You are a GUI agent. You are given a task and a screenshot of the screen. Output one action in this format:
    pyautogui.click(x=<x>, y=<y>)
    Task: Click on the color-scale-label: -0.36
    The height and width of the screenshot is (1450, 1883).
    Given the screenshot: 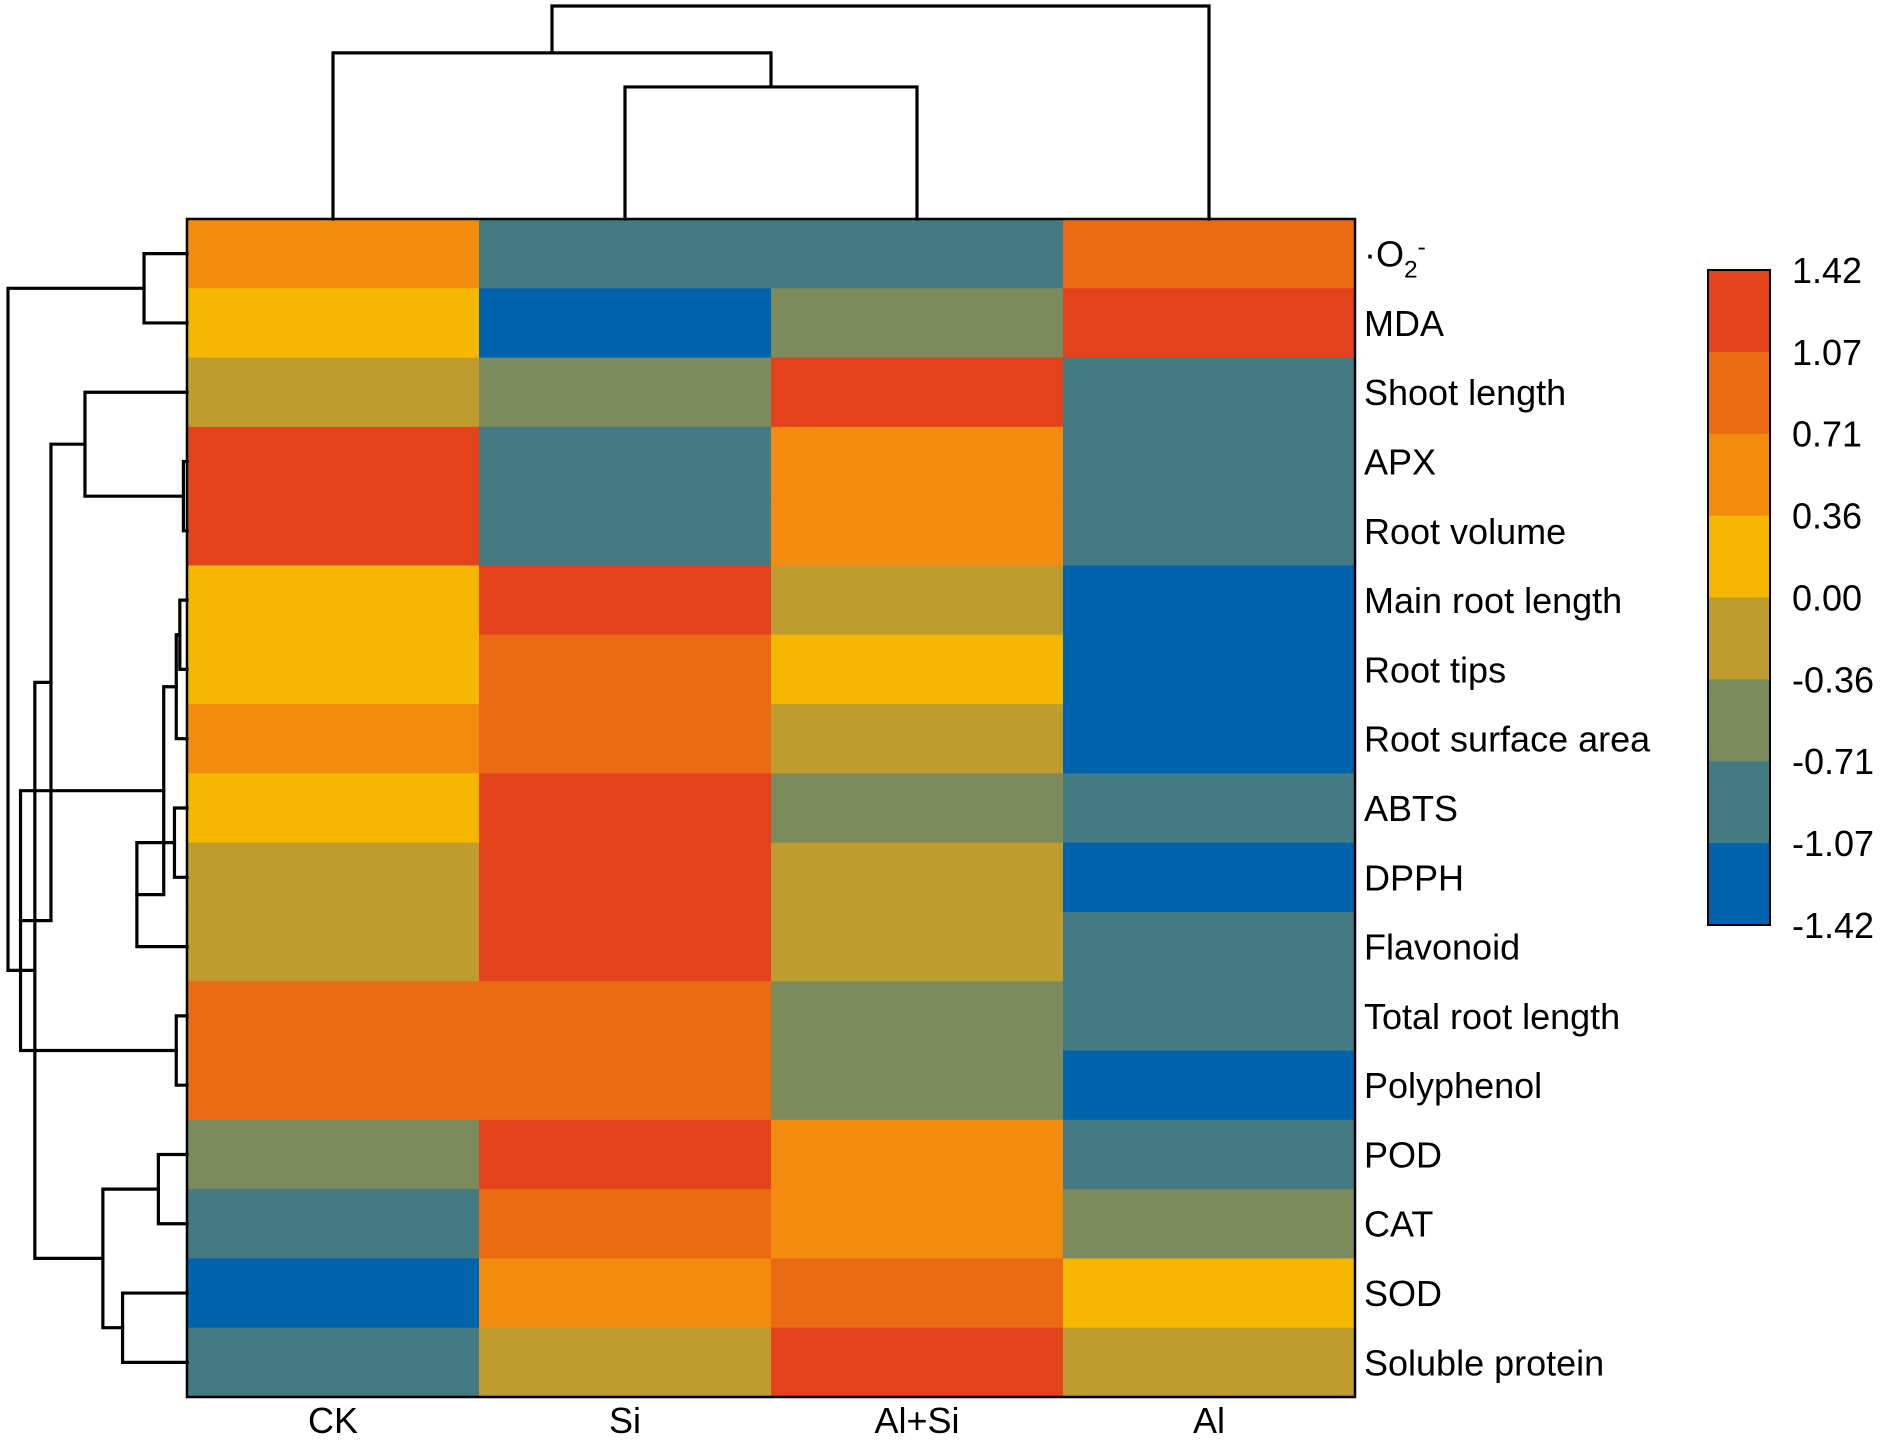 What is the action you would take?
    pyautogui.click(x=1833, y=679)
    